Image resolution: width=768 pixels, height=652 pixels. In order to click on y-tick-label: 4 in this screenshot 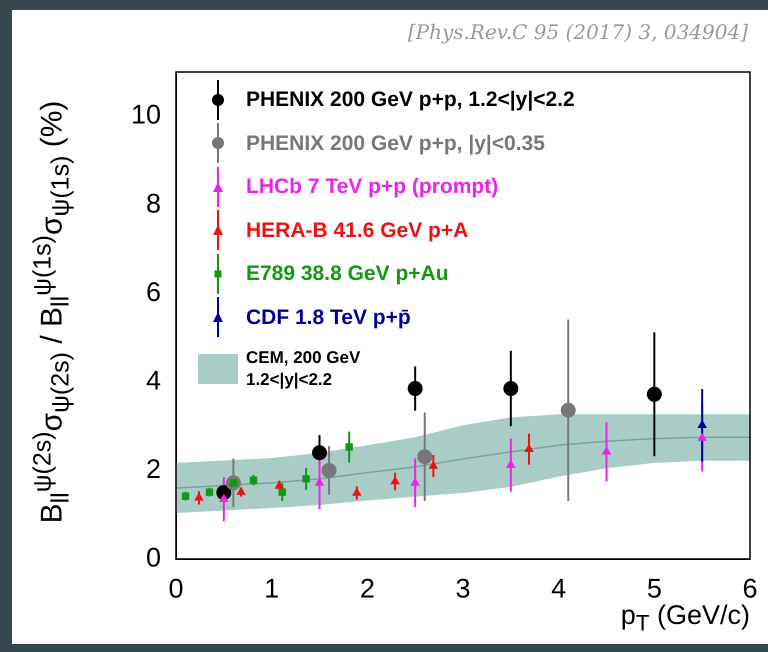, I will do `click(153, 380)`.